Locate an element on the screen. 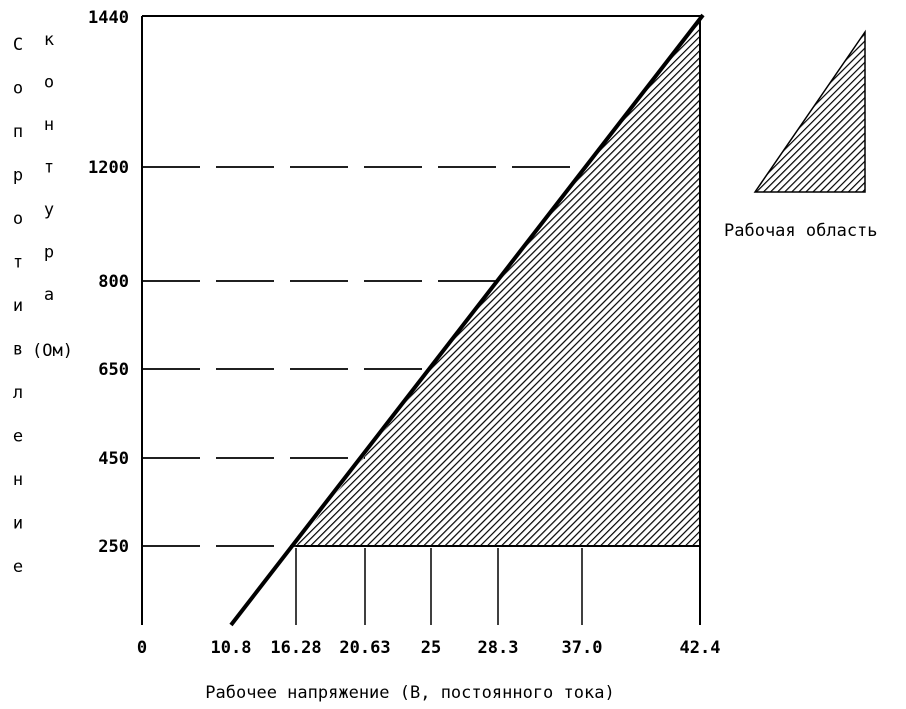 This screenshot has width=906, height=709. x-tick-label: 10.8 is located at coordinates (231, 648).